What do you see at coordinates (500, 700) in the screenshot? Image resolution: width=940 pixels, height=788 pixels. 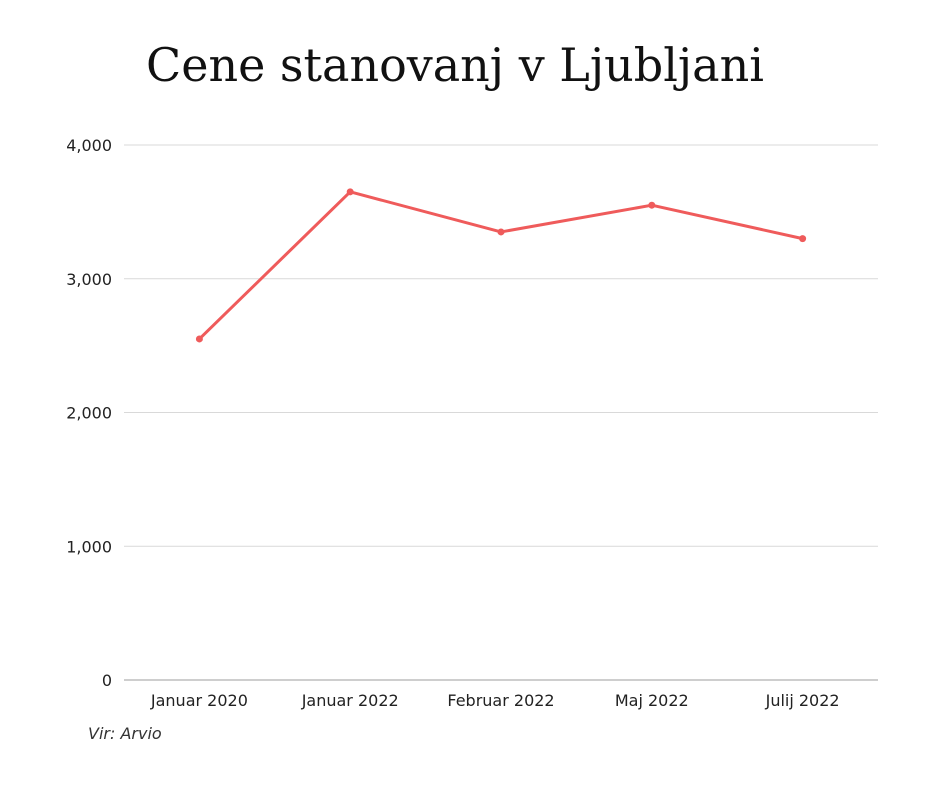 I see `x-tick-label: Februar 2022` at bounding box center [500, 700].